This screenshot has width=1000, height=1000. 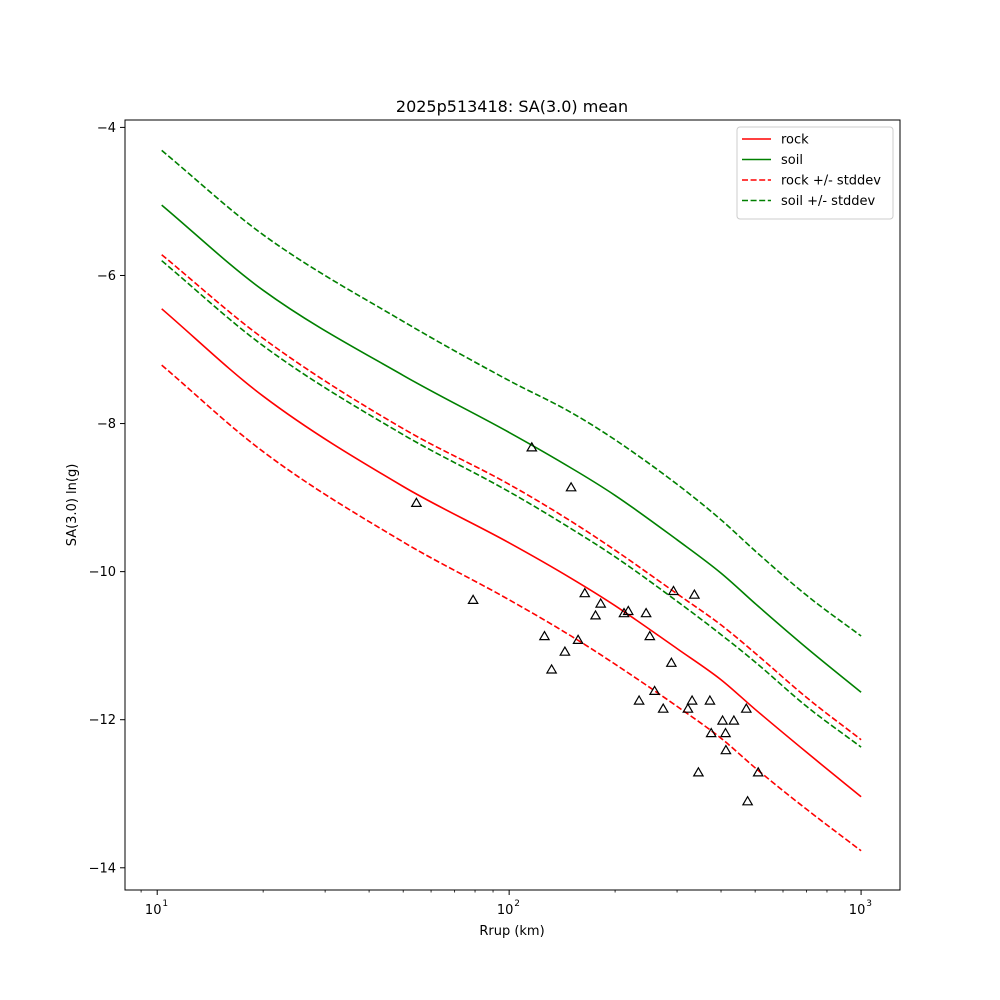 I want to click on y-tick-label-5: −14, so click(x=102, y=868).